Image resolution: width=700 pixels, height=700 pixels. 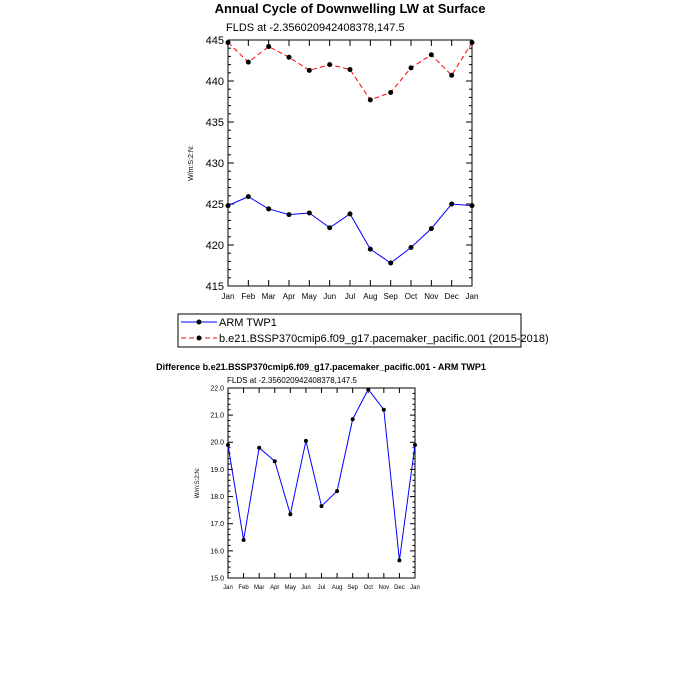 What do you see at coordinates (215, 41) in the screenshot?
I see `y-tick-label: 445` at bounding box center [215, 41].